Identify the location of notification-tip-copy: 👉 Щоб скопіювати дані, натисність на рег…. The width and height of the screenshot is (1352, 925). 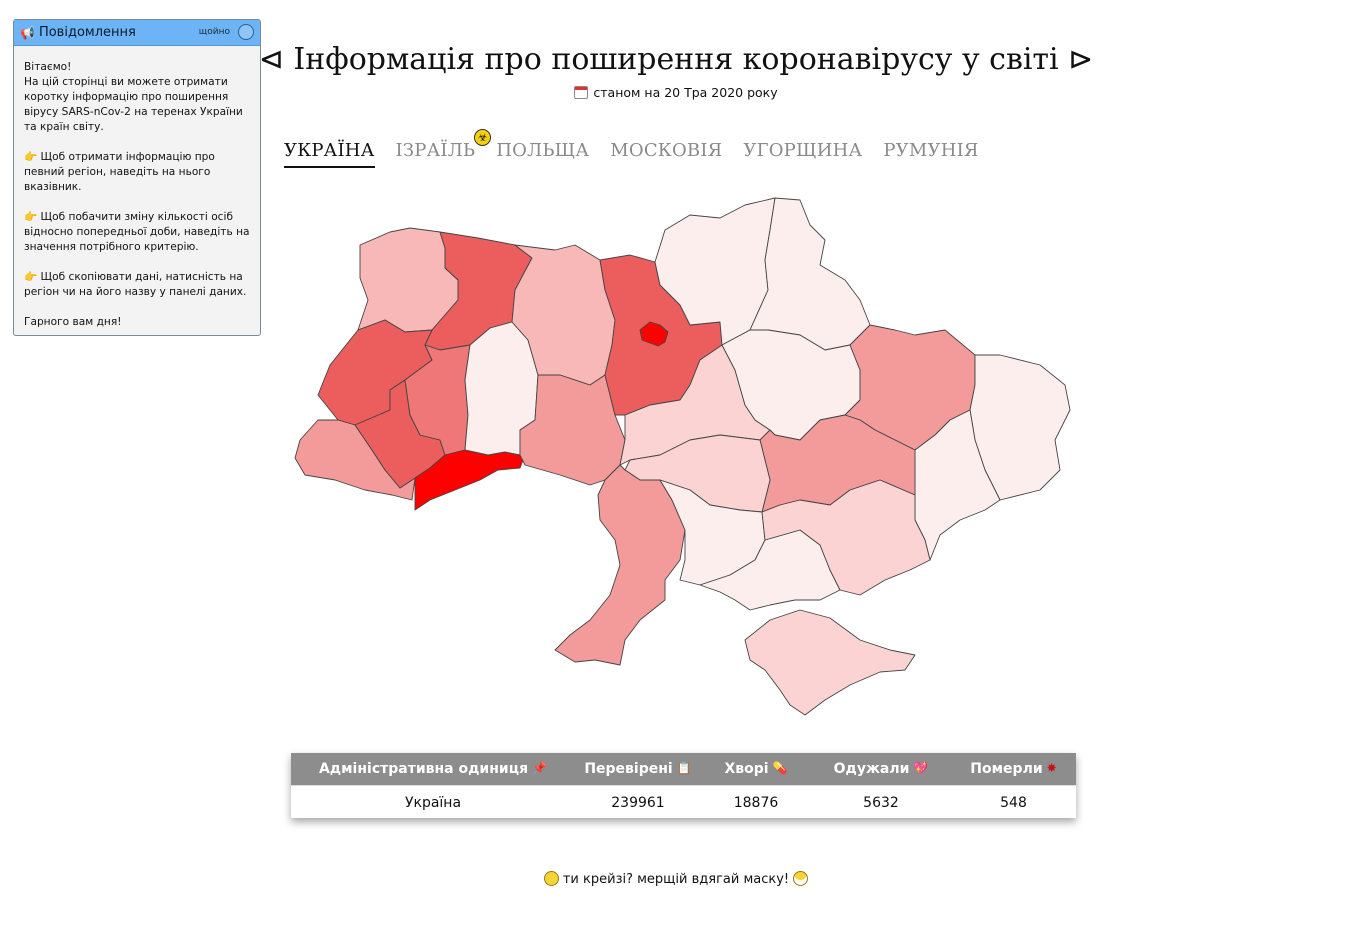
(135, 284).